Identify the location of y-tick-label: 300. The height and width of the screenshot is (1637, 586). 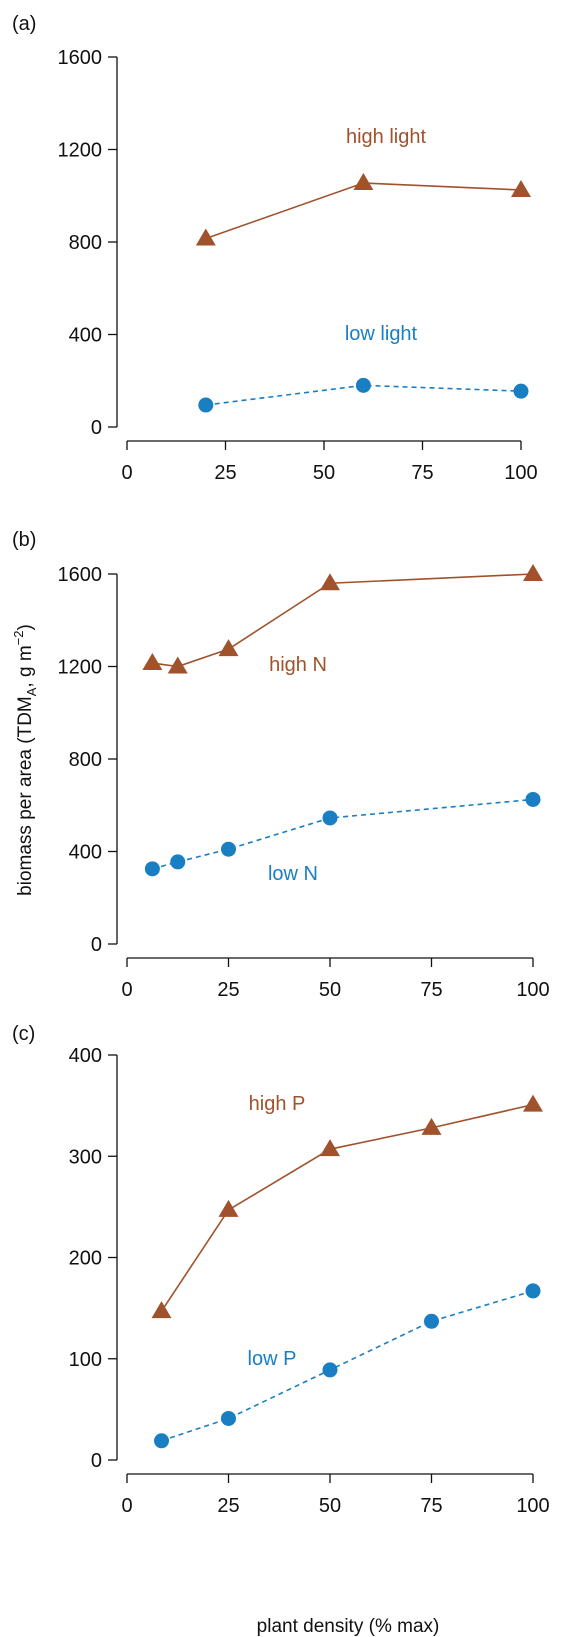
(85, 1157).